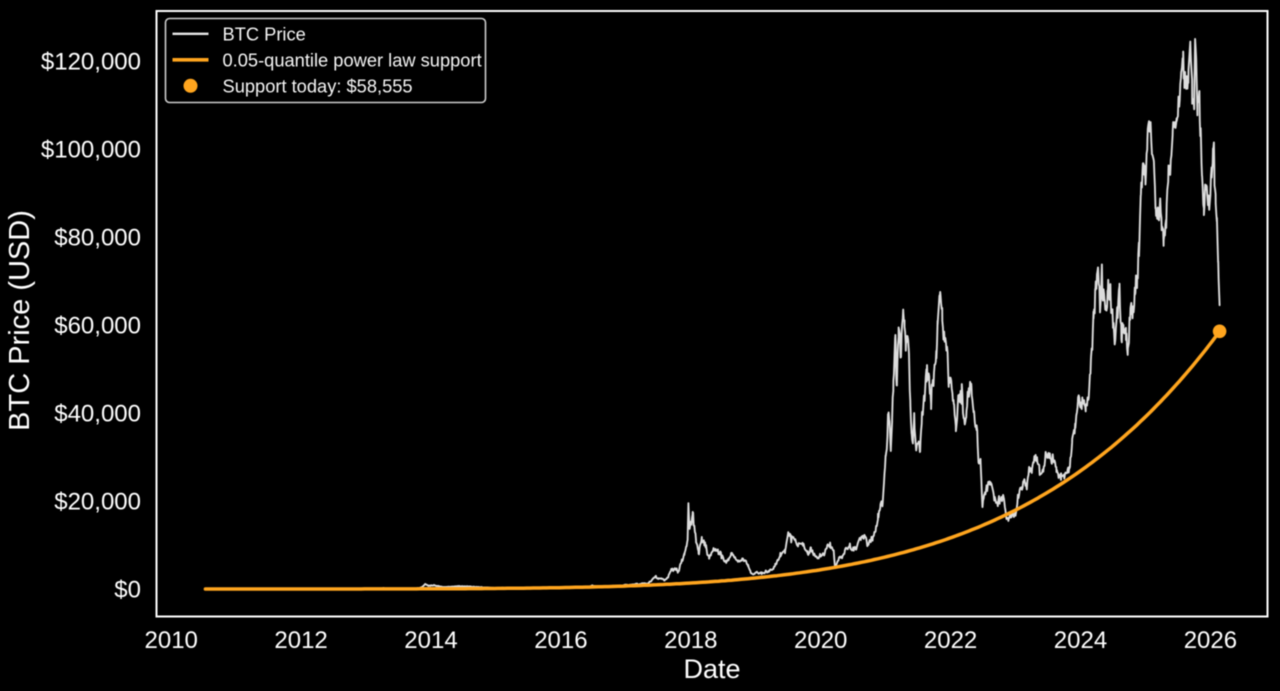 The width and height of the screenshot is (1280, 691). Describe the element at coordinates (560, 640) in the screenshot. I see `svg-text: 2016` at that location.